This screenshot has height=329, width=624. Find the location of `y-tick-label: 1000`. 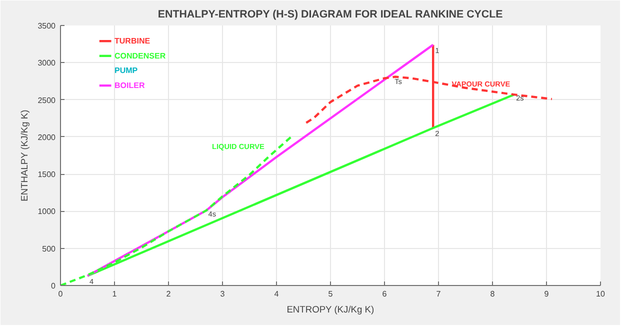

y-tick-label: 1000 is located at coordinates (47, 211).